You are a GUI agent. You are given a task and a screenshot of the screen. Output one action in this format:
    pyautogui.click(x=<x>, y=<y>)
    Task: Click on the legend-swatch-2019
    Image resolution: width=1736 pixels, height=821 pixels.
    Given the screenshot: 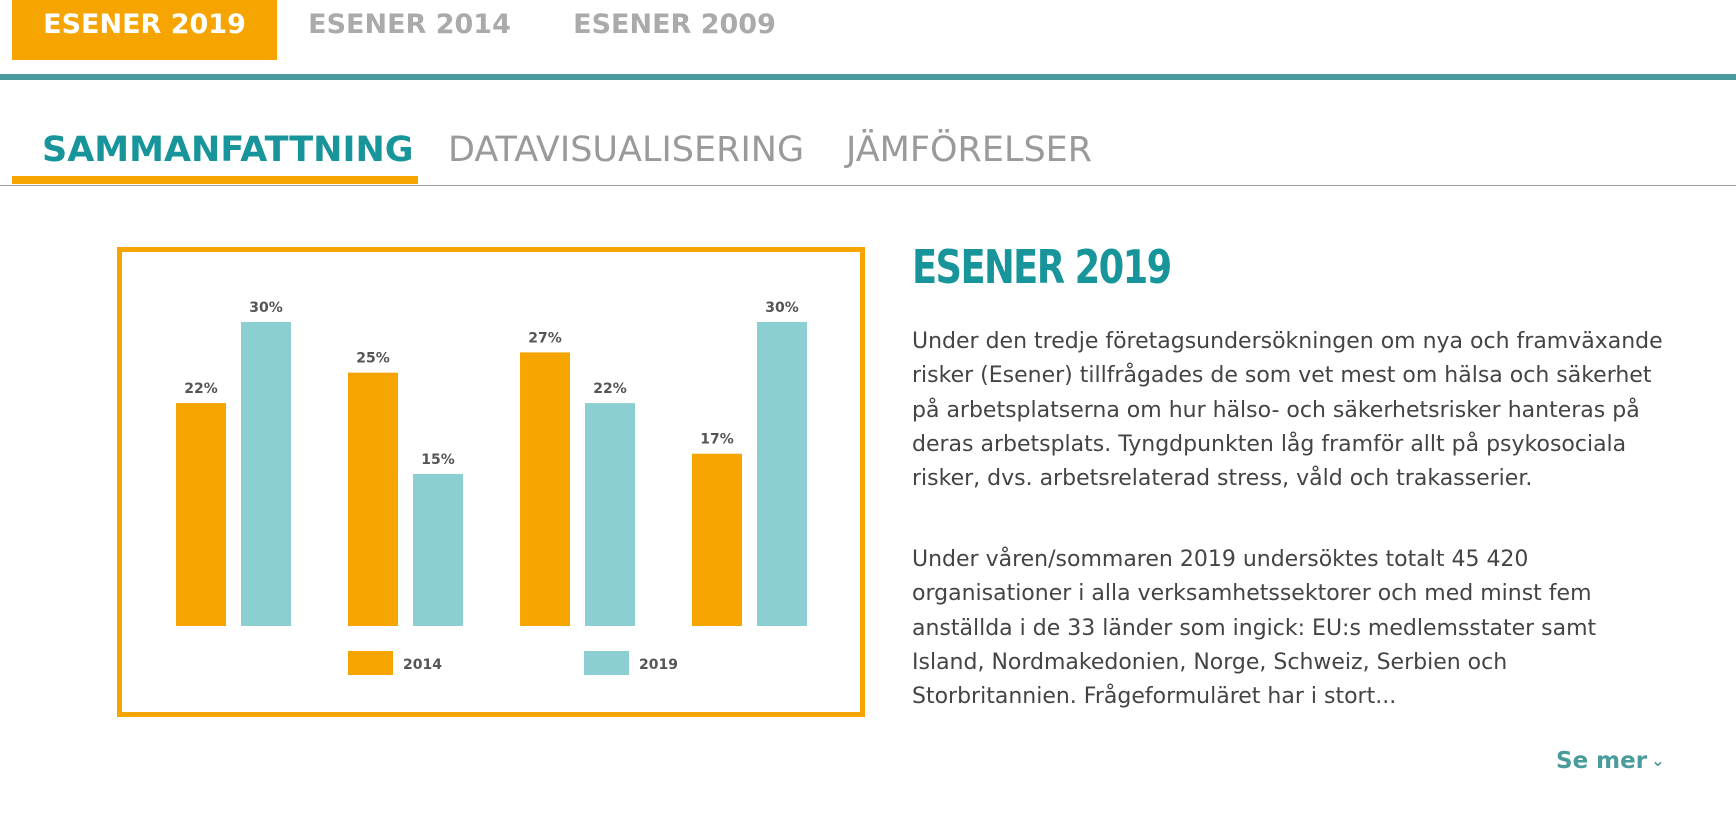 What is the action you would take?
    pyautogui.click(x=606, y=663)
    